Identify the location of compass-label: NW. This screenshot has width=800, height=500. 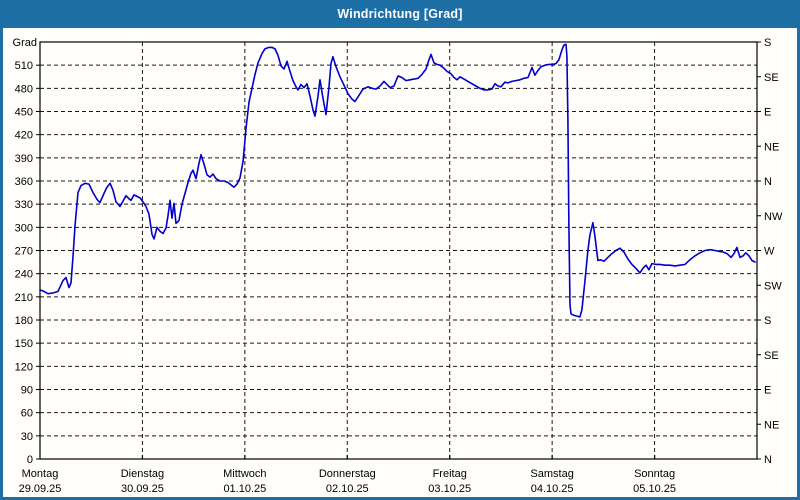
(773, 217).